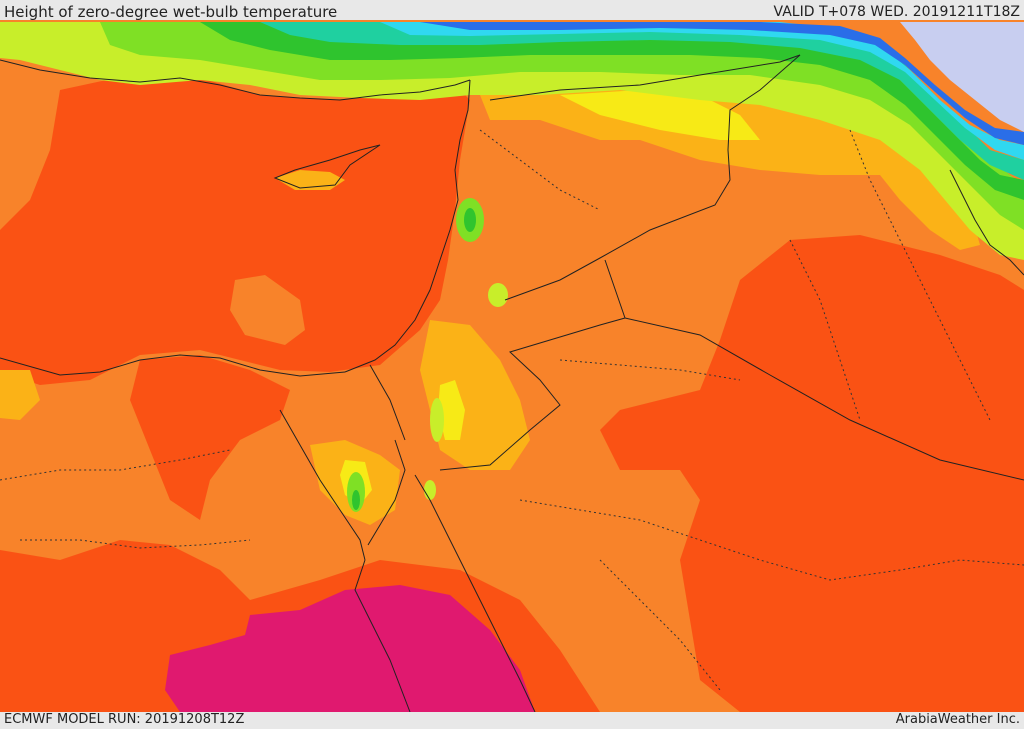  I want to click on field-orange-sea-lobe, so click(267, 310).